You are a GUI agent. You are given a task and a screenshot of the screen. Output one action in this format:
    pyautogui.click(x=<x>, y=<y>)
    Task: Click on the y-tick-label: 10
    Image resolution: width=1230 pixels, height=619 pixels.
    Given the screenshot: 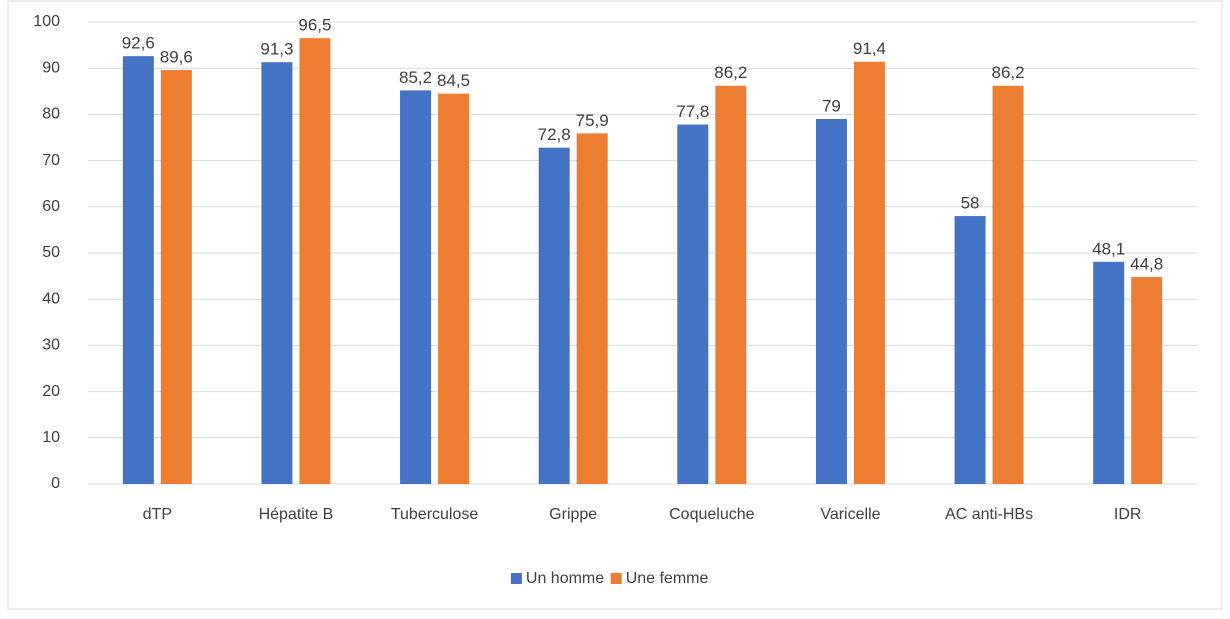 What is the action you would take?
    pyautogui.click(x=51, y=437)
    